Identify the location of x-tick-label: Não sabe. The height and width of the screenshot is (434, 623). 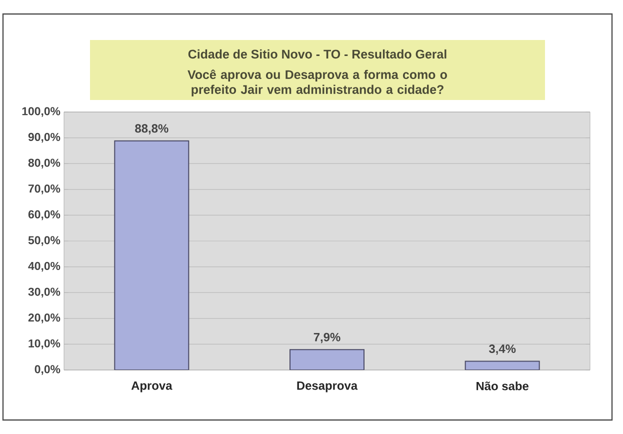
(502, 386).